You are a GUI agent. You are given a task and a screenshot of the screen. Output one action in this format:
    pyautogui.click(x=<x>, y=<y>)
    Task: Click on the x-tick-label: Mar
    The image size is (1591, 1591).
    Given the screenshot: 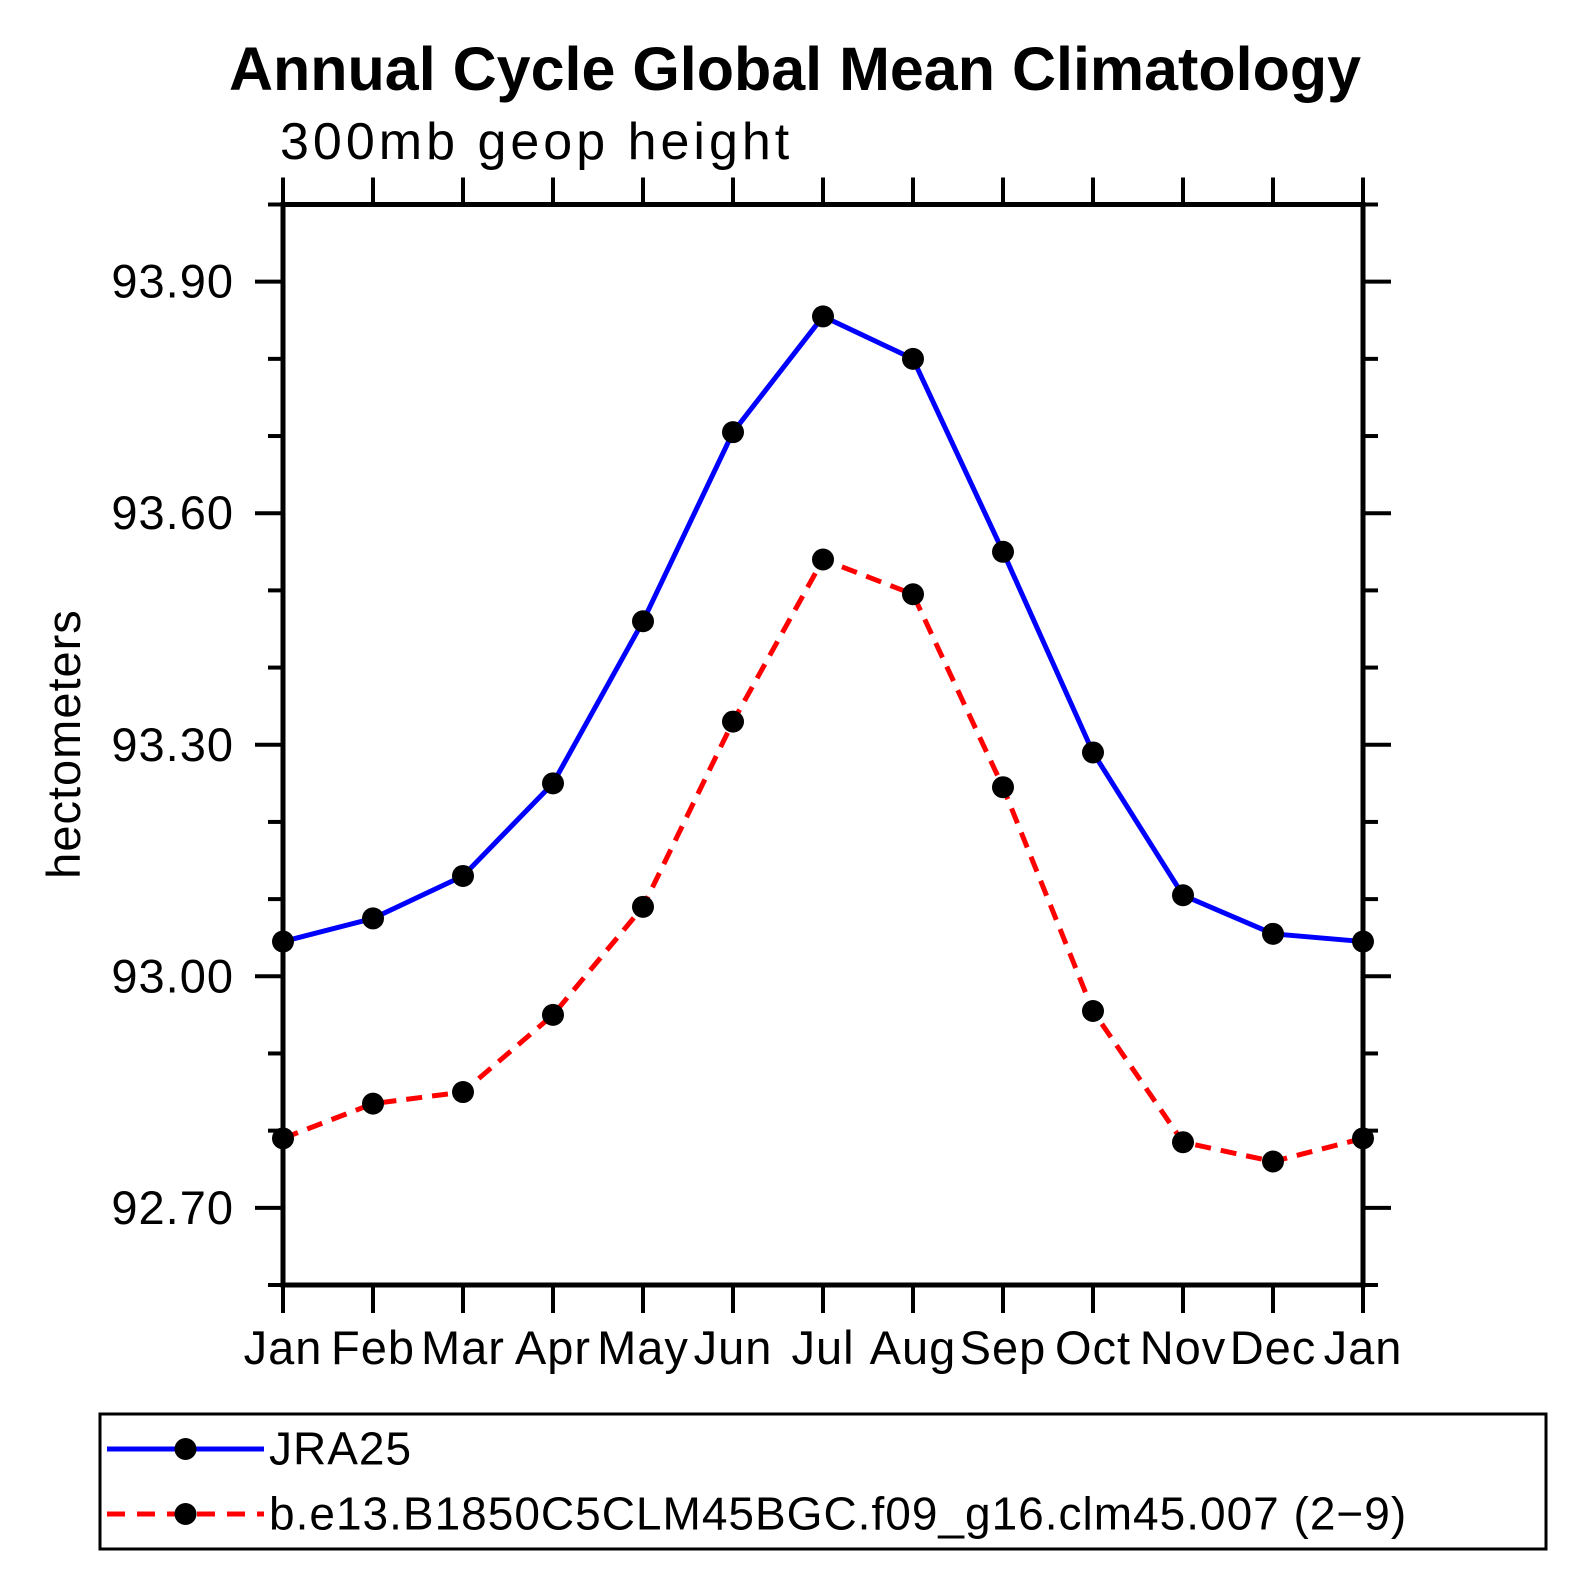 What is the action you would take?
    pyautogui.click(x=463, y=1347)
    